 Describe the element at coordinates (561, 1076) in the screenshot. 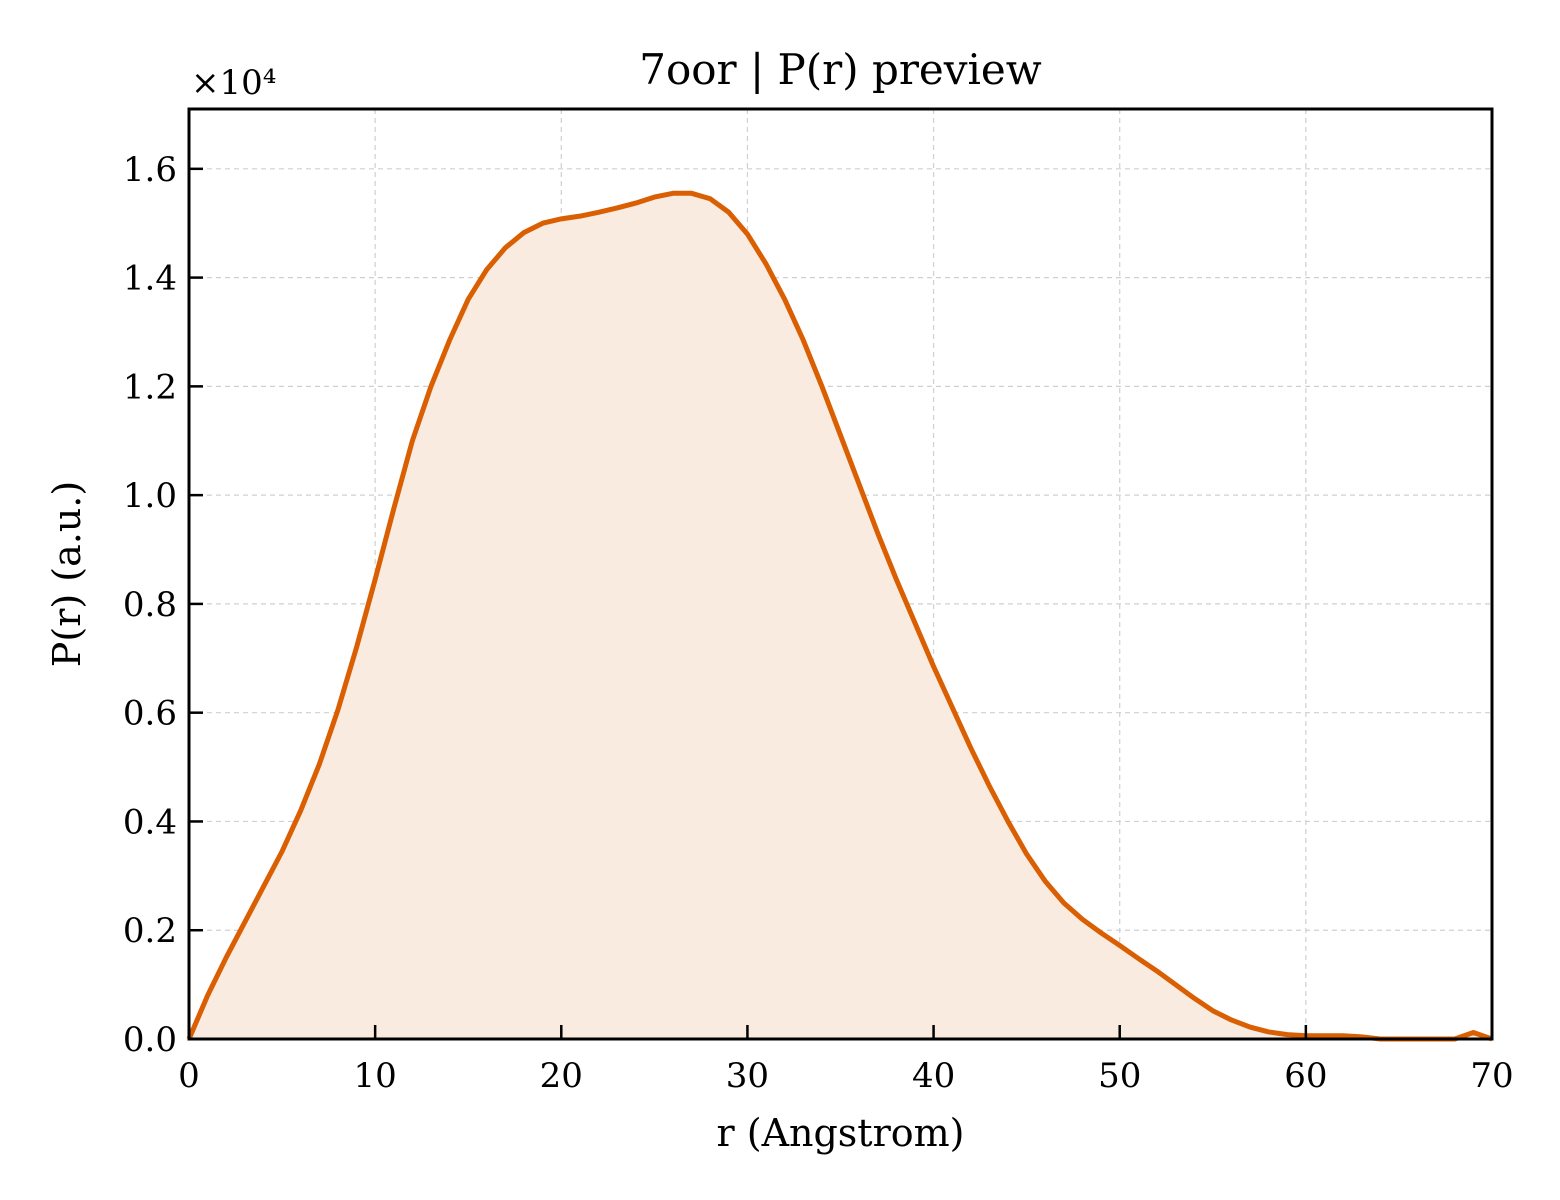

I see `x-tick-label-2: 20` at that location.